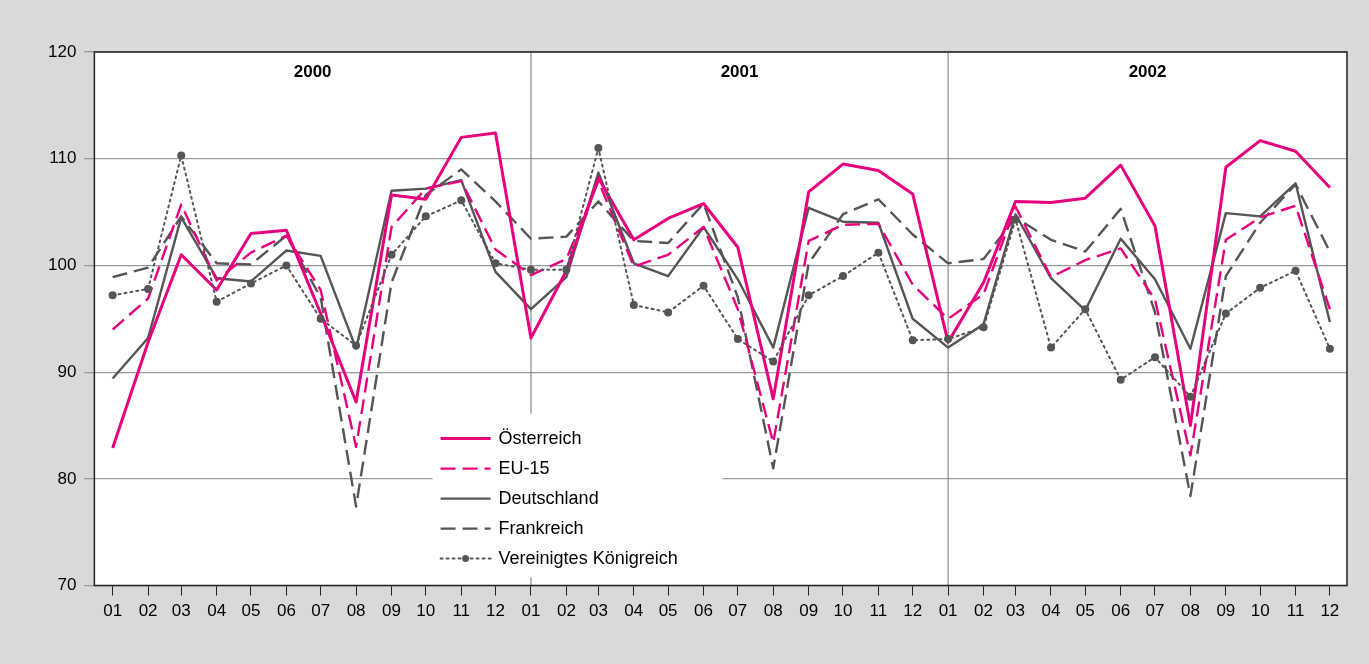  I want to click on legend-label: Deutschland, so click(548, 497).